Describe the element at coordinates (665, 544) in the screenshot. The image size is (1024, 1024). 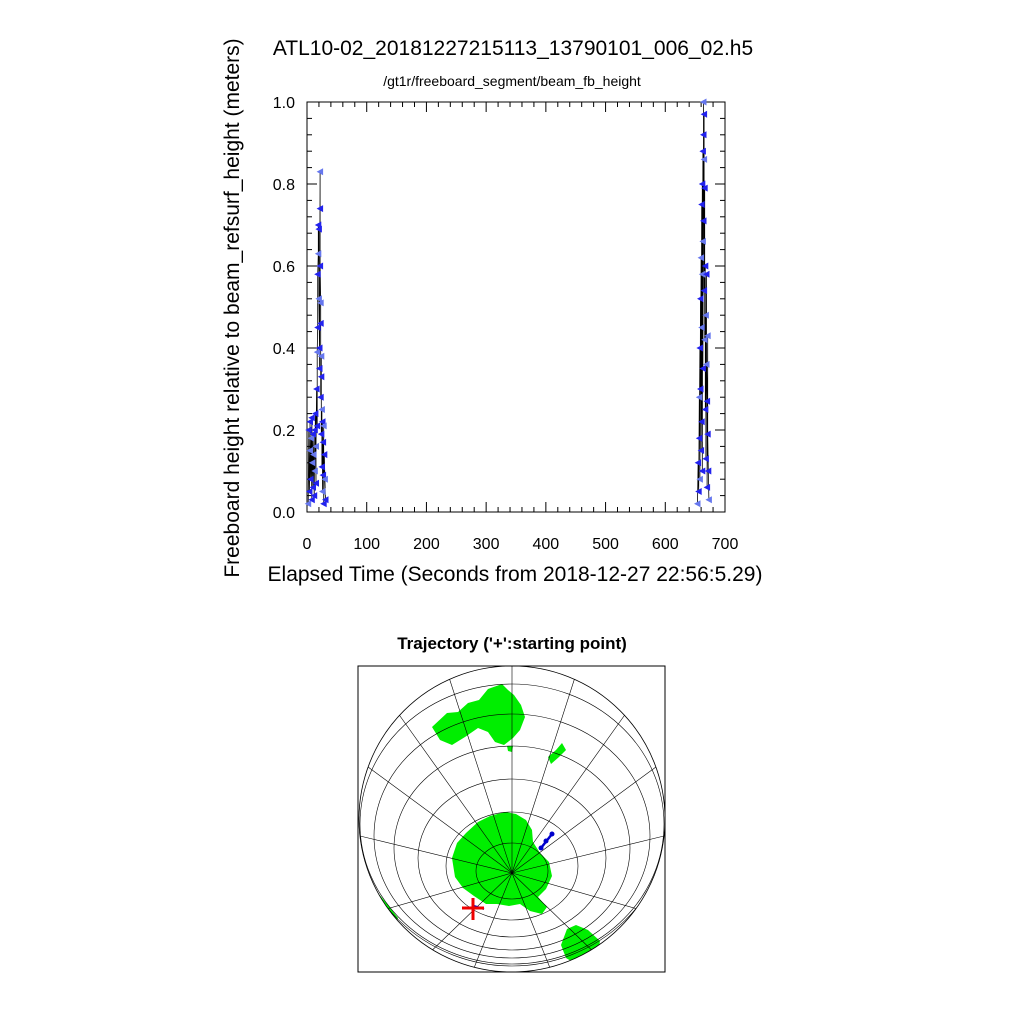
I see `x-tick-label: 600` at that location.